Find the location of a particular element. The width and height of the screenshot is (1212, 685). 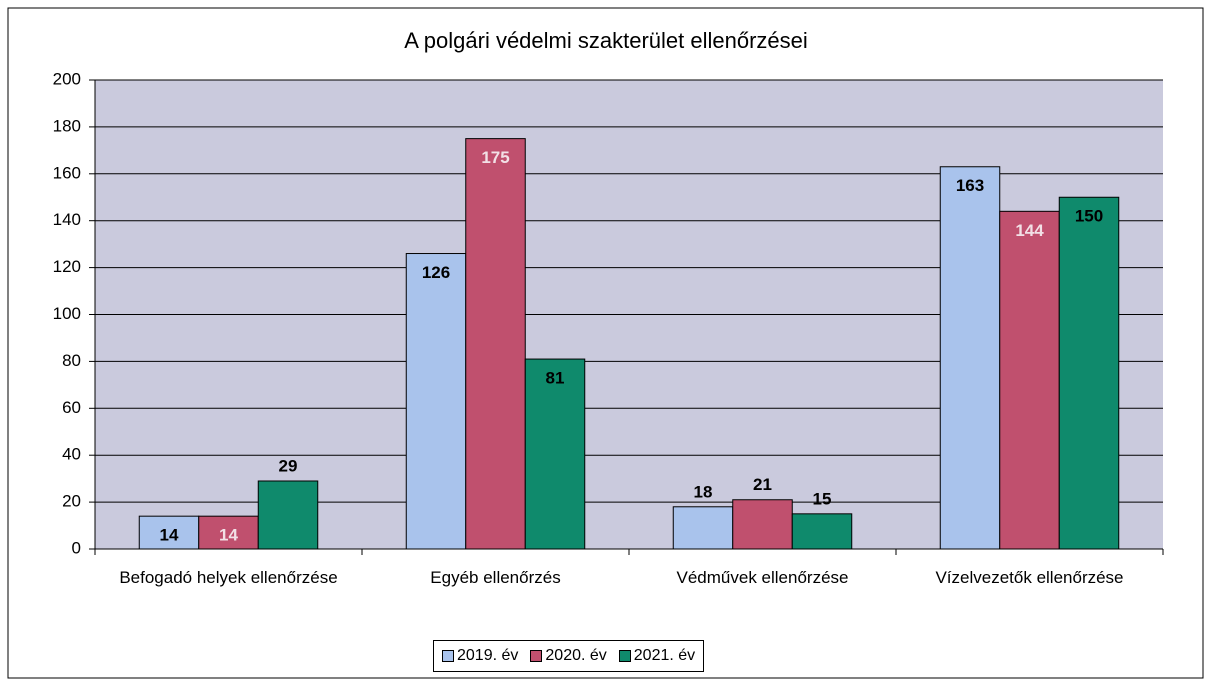

data-label: 175 is located at coordinates (495, 157).